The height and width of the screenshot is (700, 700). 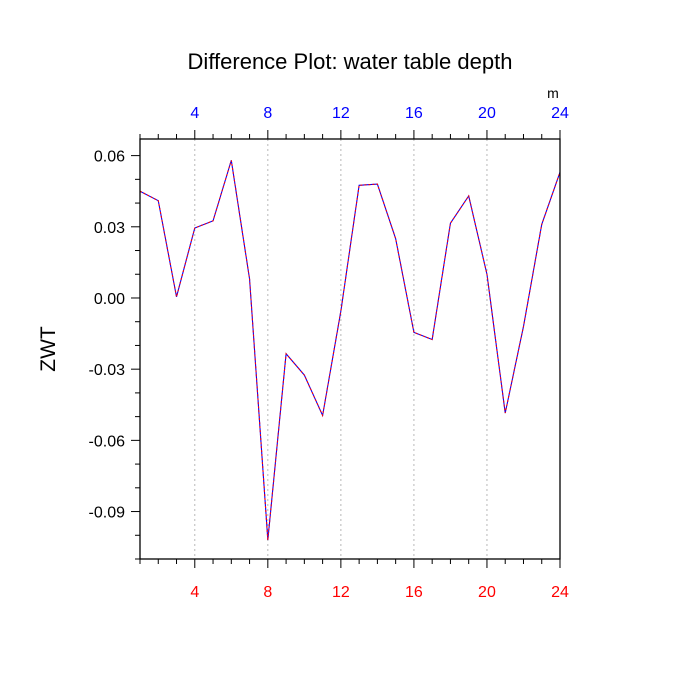 What do you see at coordinates (267, 113) in the screenshot?
I see `x-tick-label-top: 8` at bounding box center [267, 113].